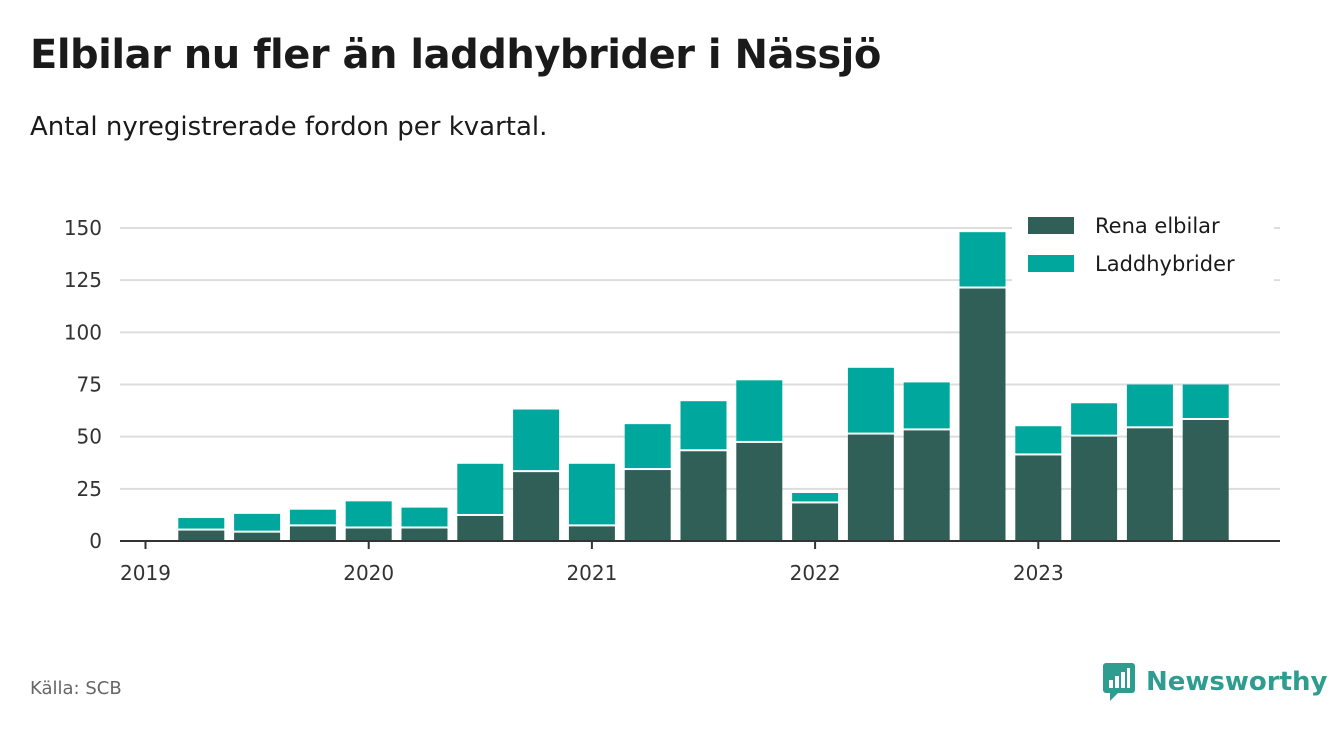 The width and height of the screenshot is (1340, 733). I want to click on bar-laddhybrider-2022-q4, so click(982, 259).